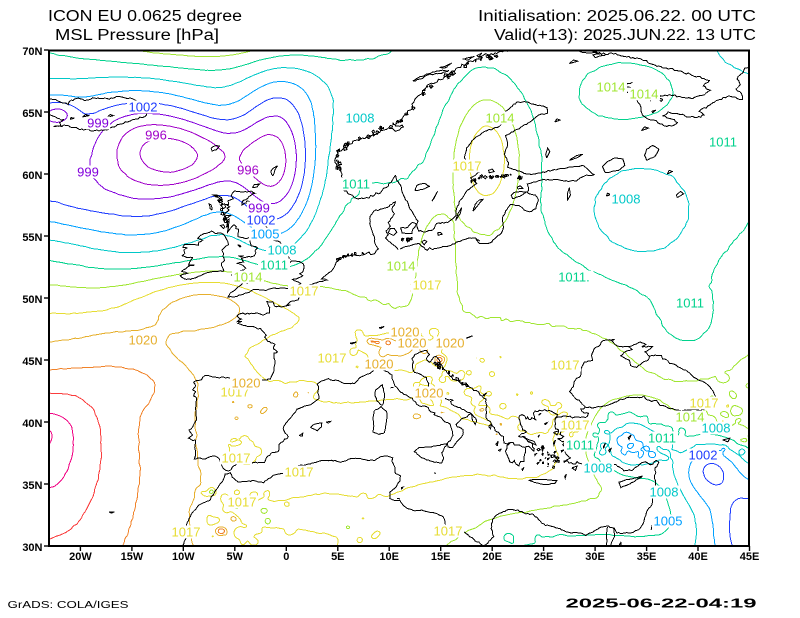  What do you see at coordinates (32, 176) in the screenshot?
I see `svg-text: 60N` at bounding box center [32, 176].